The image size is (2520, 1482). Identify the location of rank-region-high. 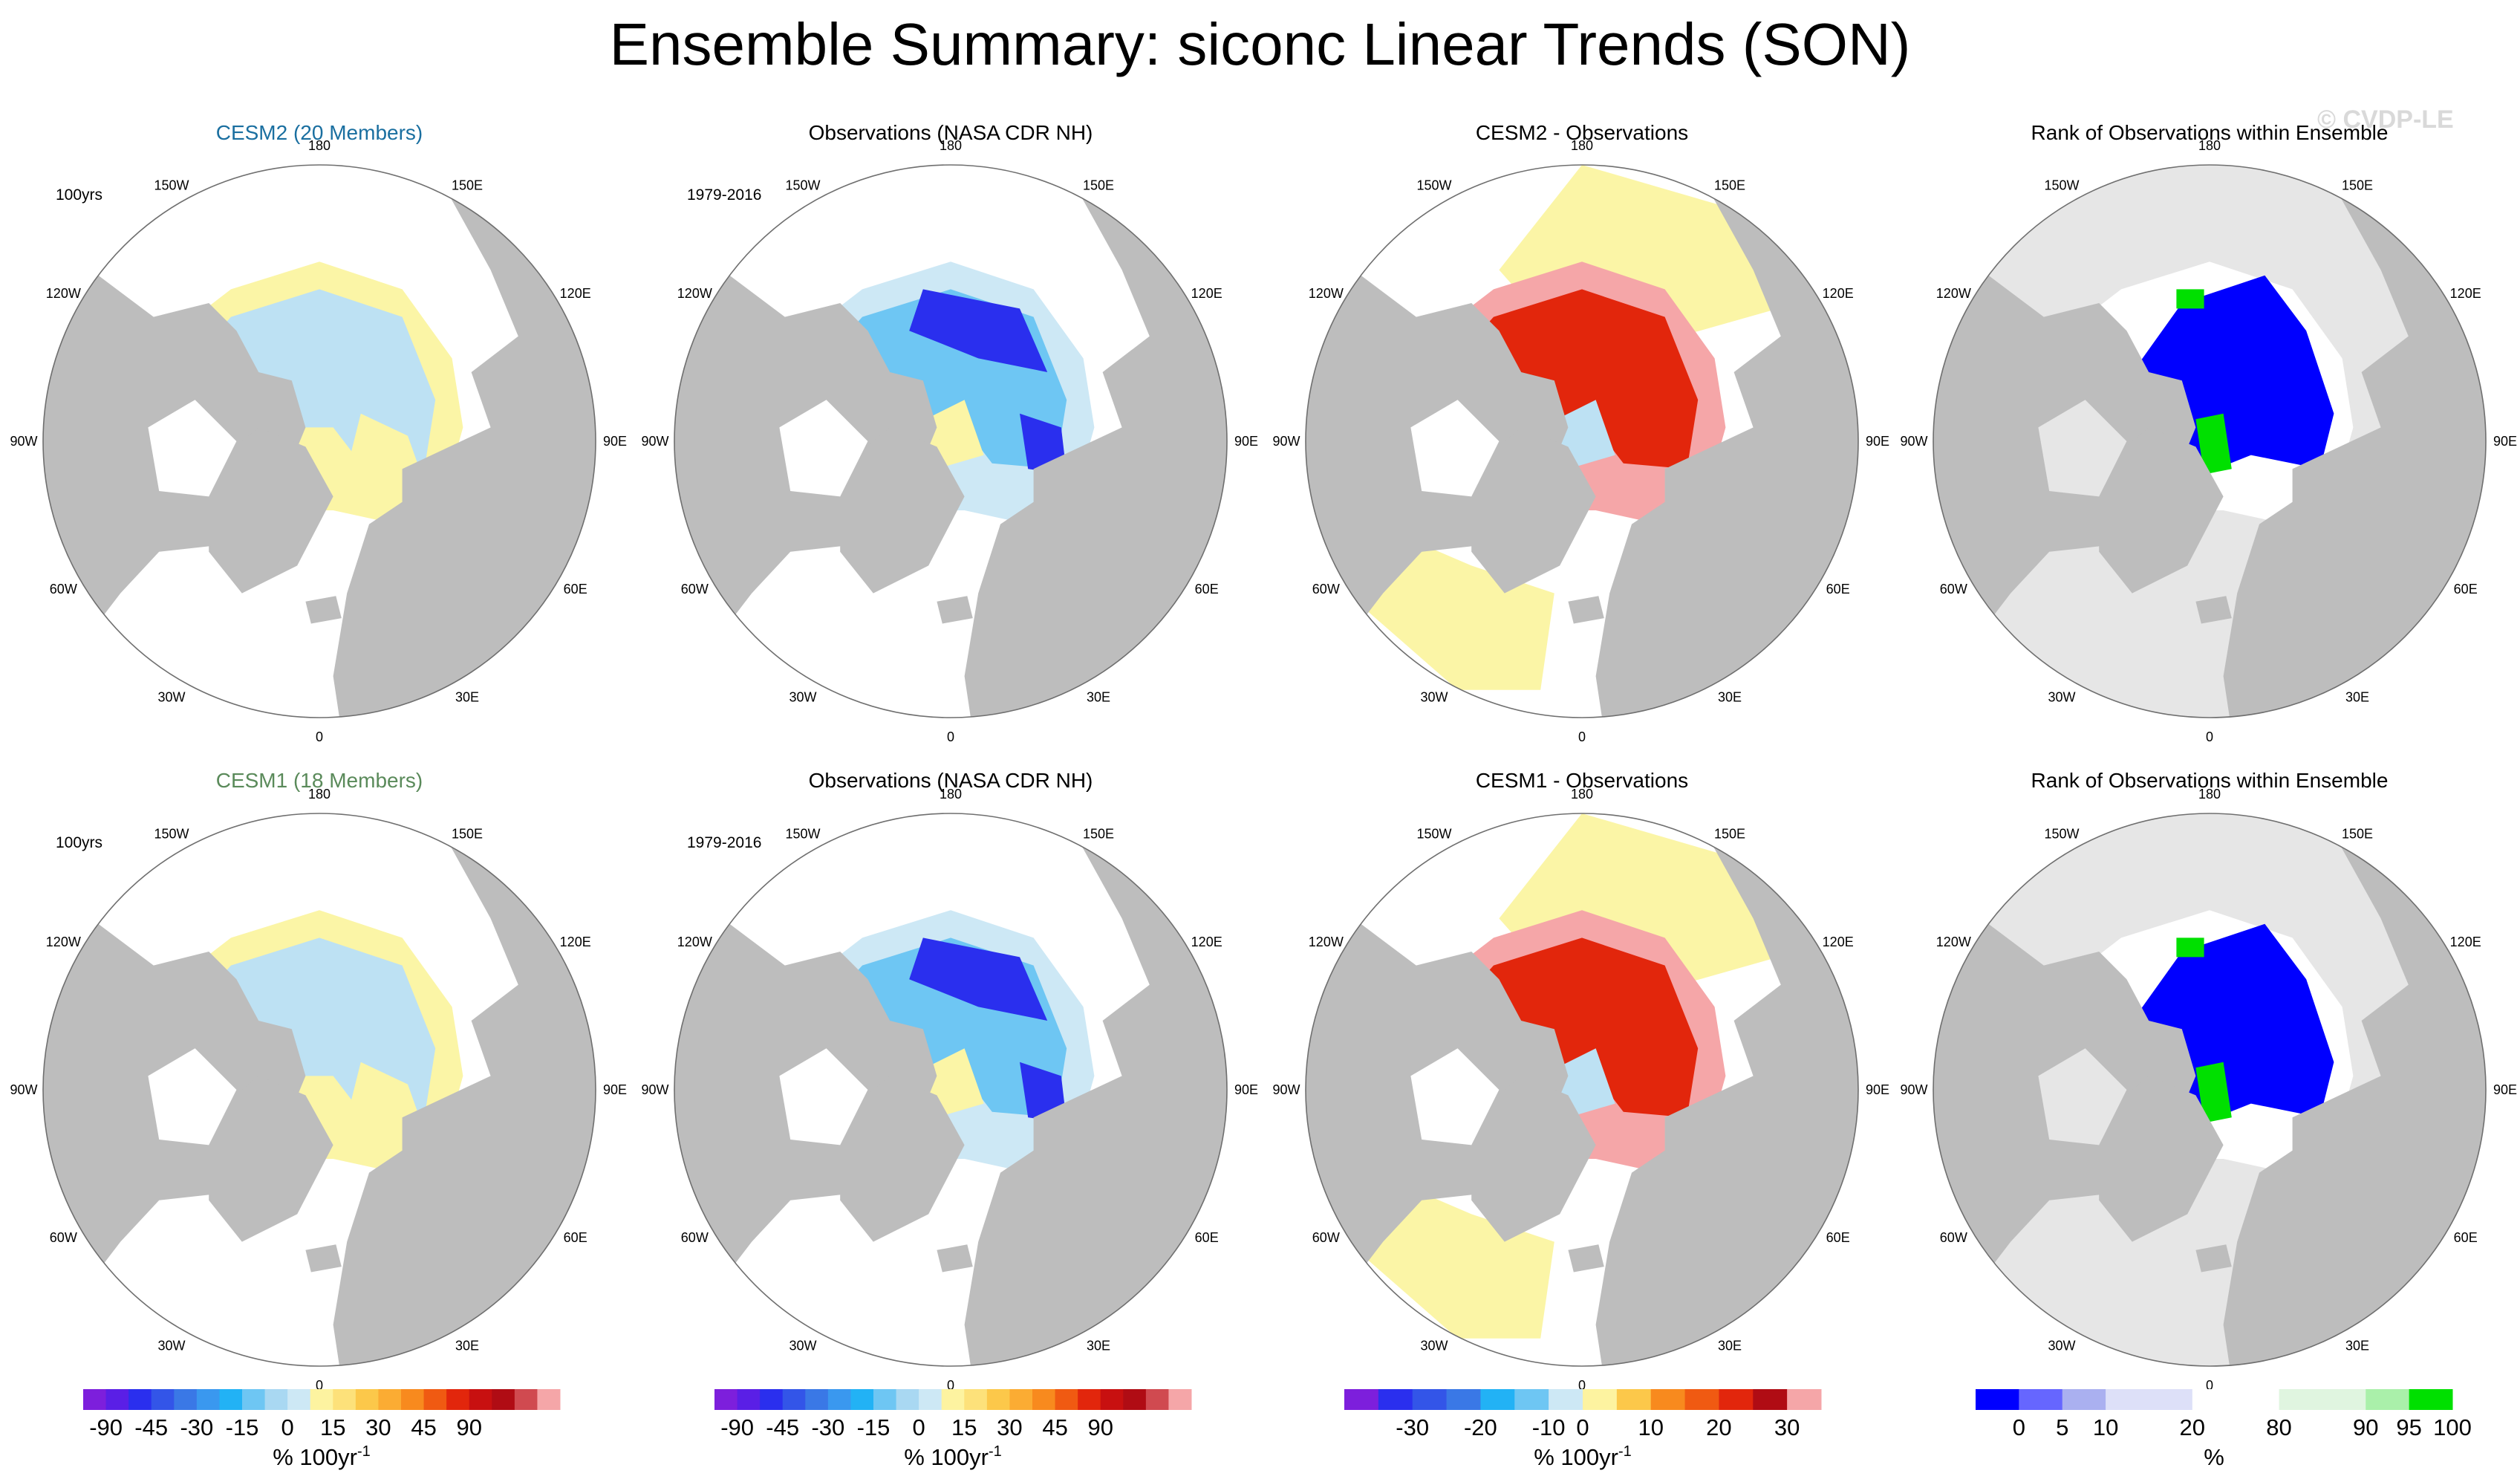
(2190, 948).